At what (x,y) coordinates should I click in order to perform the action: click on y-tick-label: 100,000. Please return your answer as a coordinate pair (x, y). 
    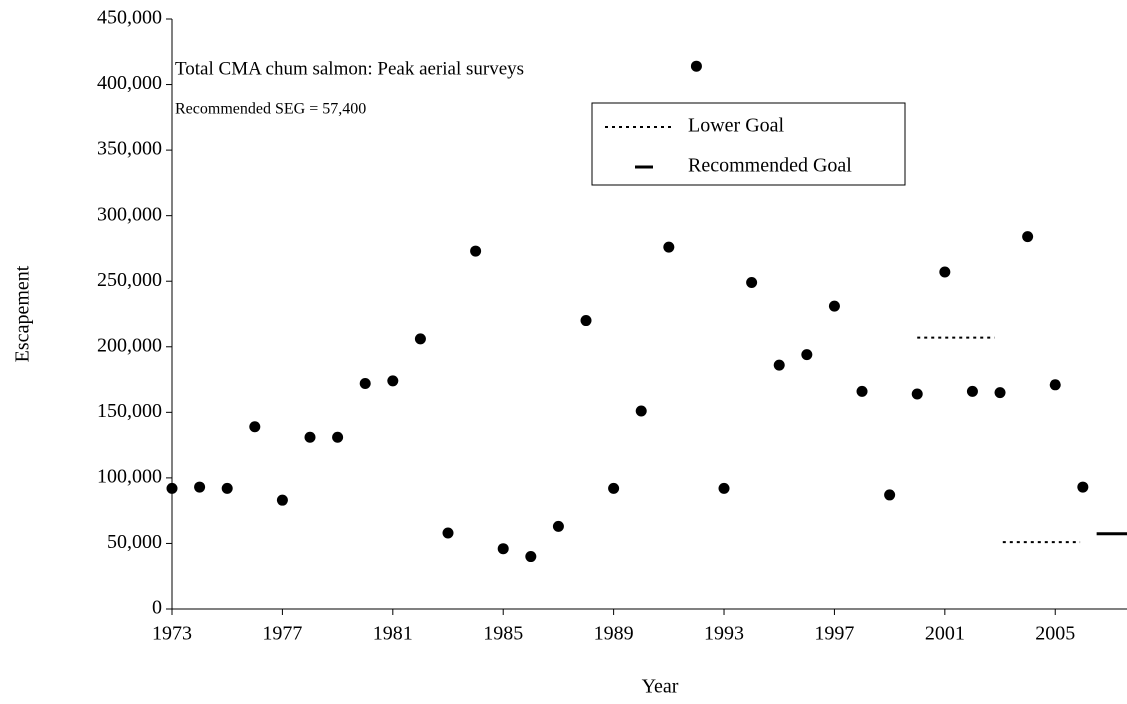
    Looking at the image, I should click on (129, 476).